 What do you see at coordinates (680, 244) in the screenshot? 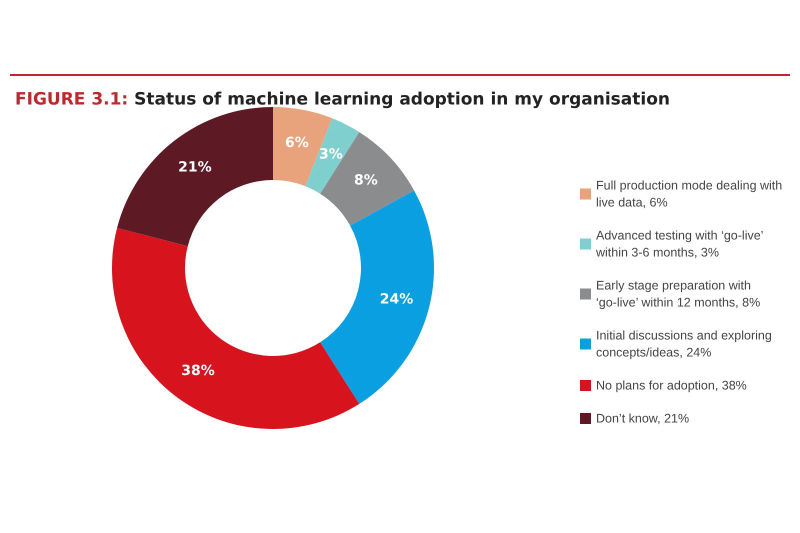
I see `legend-label: Advanced testing with ‘go-live’ within 3-6 months, 3%` at bounding box center [680, 244].